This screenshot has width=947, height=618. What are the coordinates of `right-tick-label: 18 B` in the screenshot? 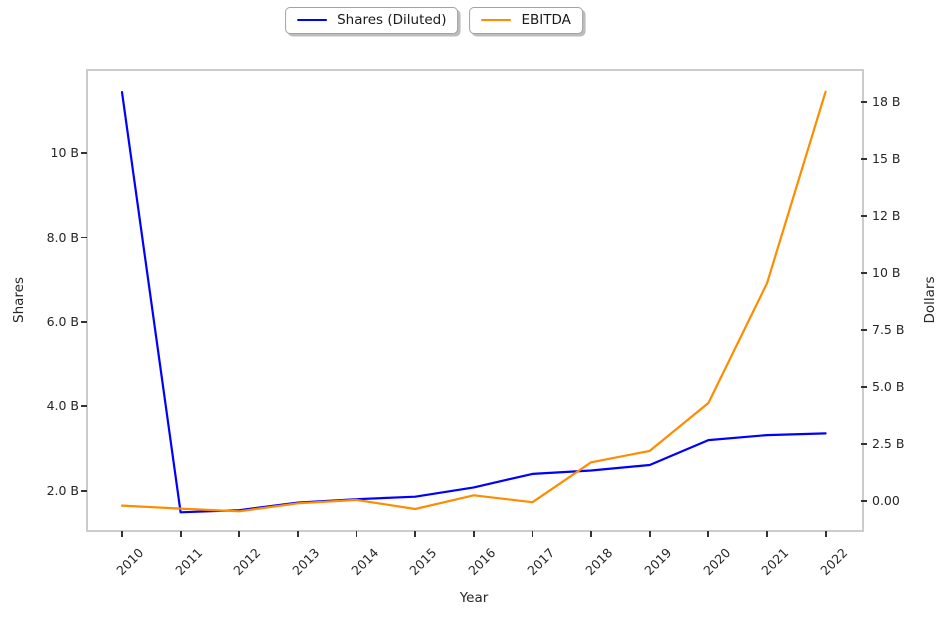 It's located at (886, 101).